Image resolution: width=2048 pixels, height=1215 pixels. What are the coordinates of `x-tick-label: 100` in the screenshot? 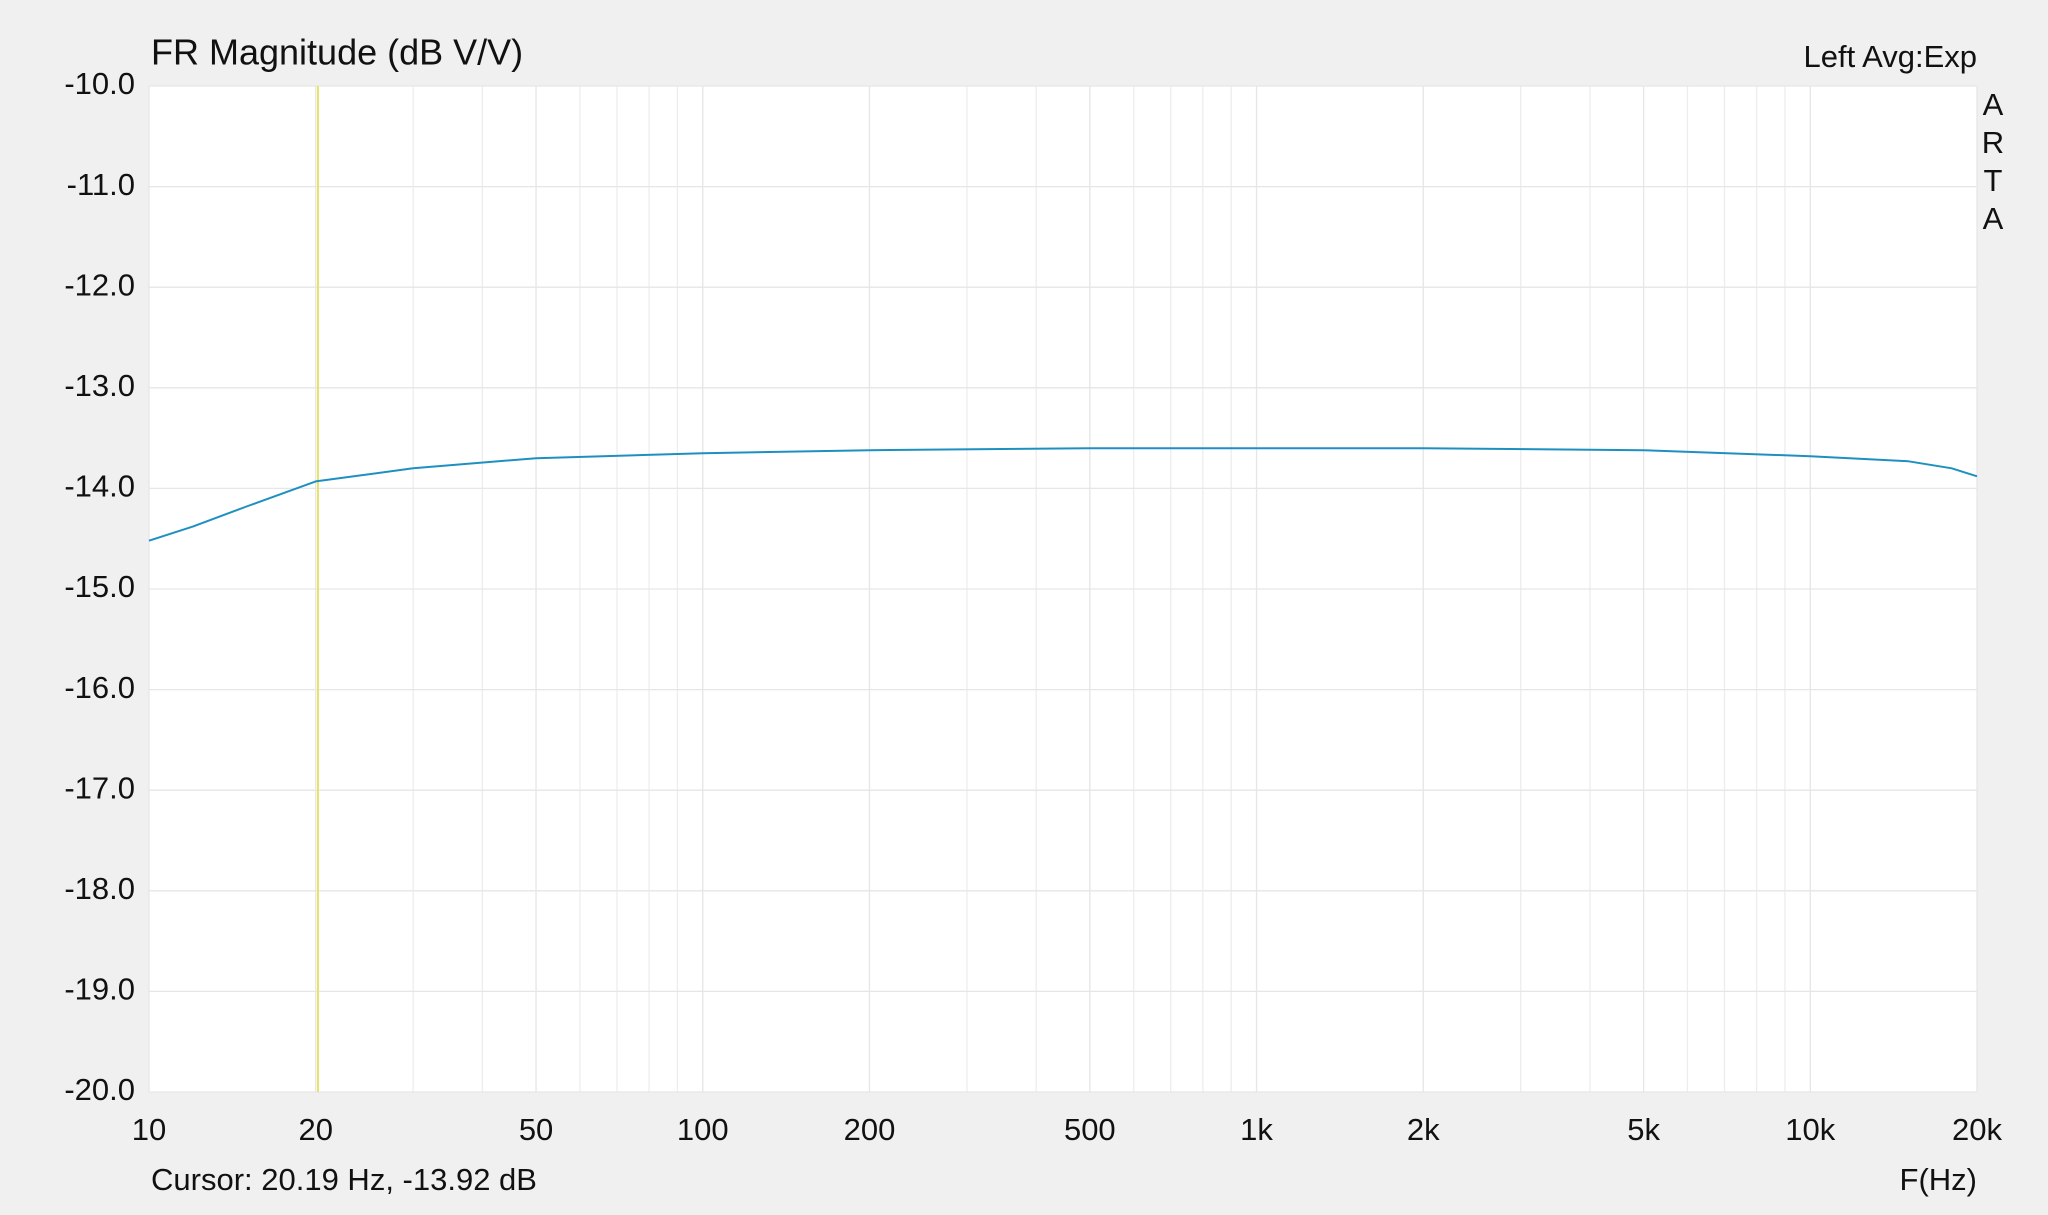 It's located at (703, 1129).